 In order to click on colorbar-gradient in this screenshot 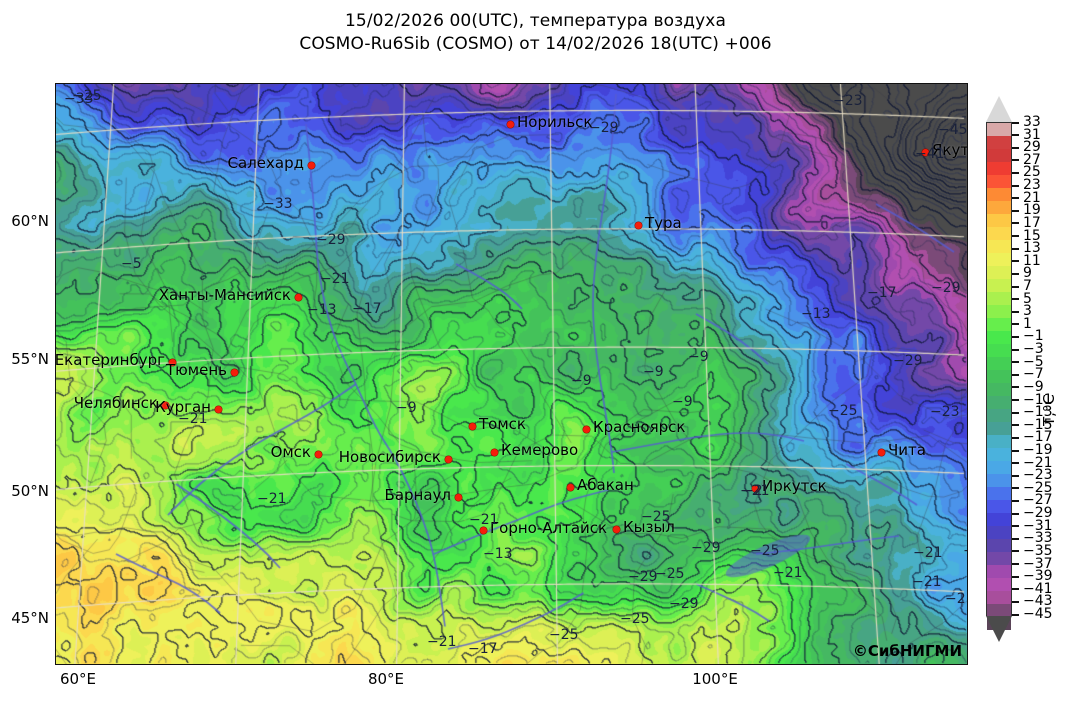, I will do `click(999, 376)`.